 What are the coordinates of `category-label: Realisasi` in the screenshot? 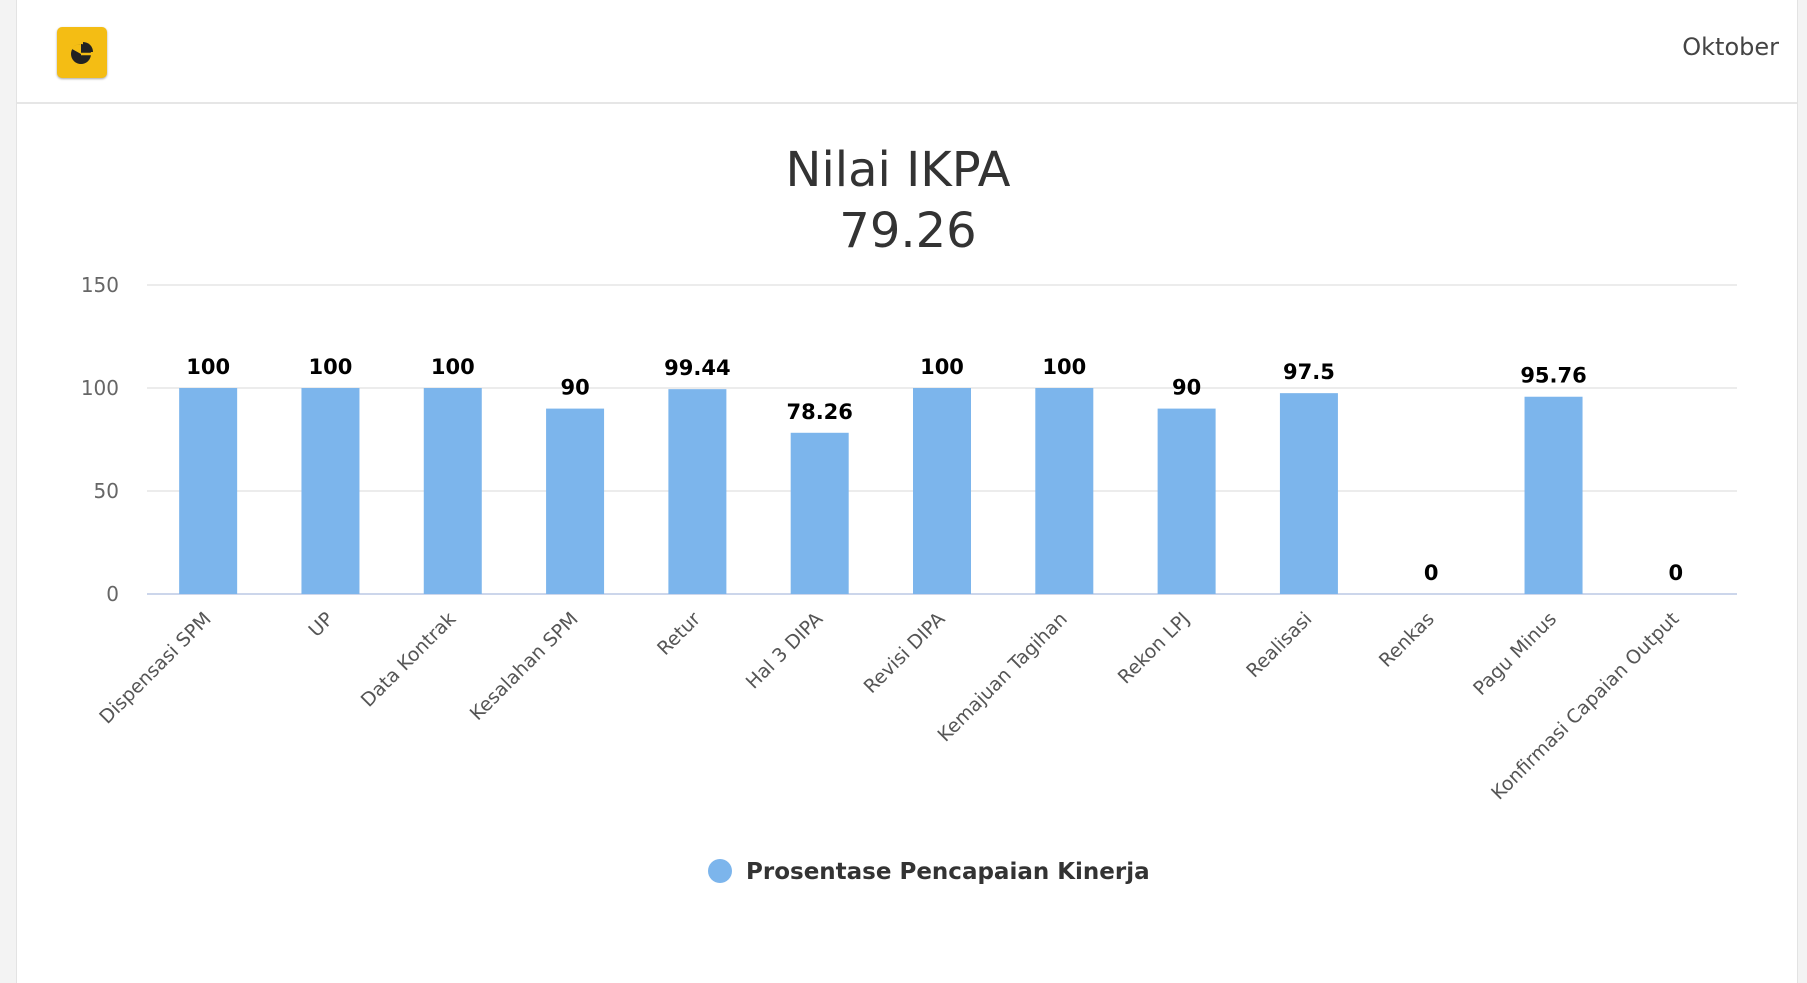 It's located at (1279, 645).